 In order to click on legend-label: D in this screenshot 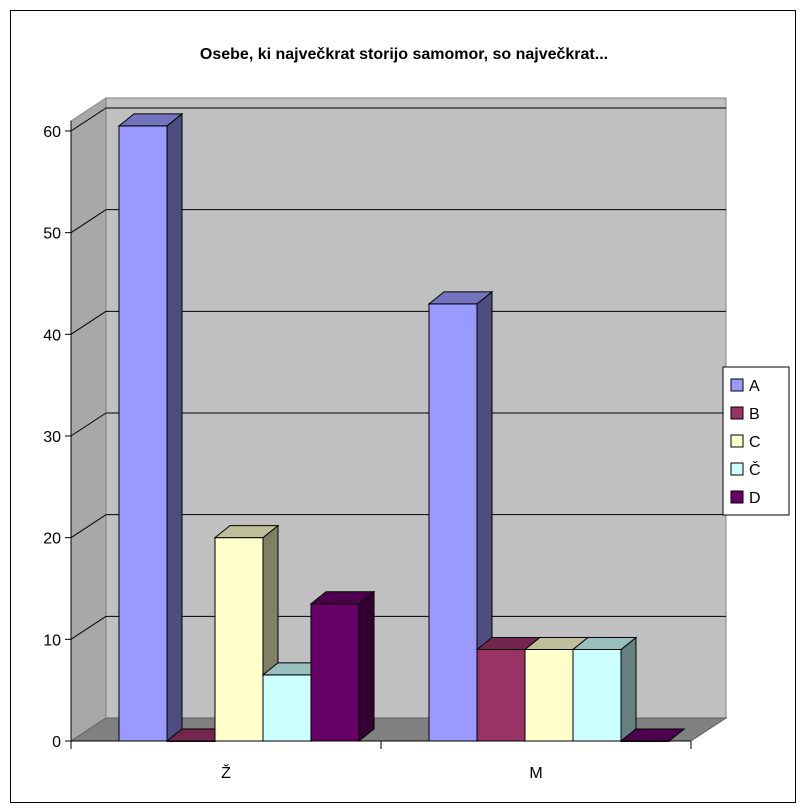, I will do `click(755, 498)`.